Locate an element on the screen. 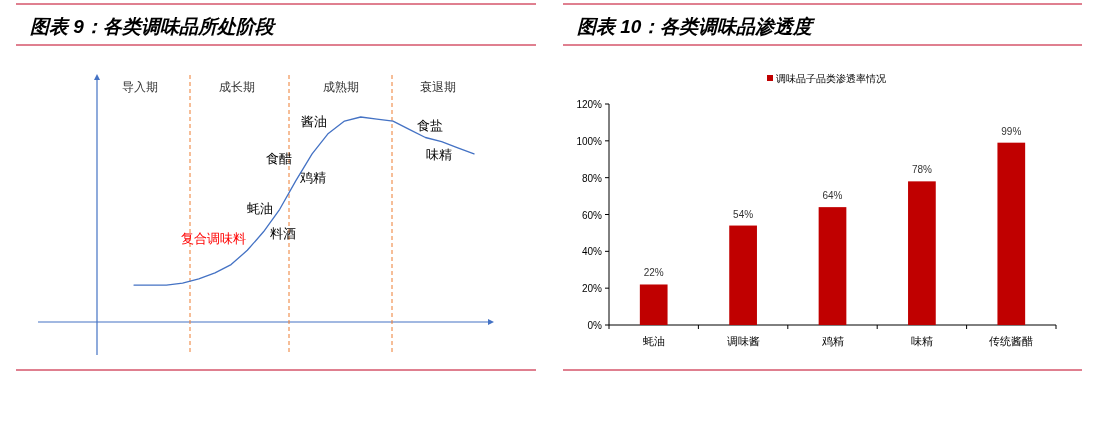 The width and height of the screenshot is (1118, 425). x-tick-label: 传统酱醋 is located at coordinates (1011, 341).